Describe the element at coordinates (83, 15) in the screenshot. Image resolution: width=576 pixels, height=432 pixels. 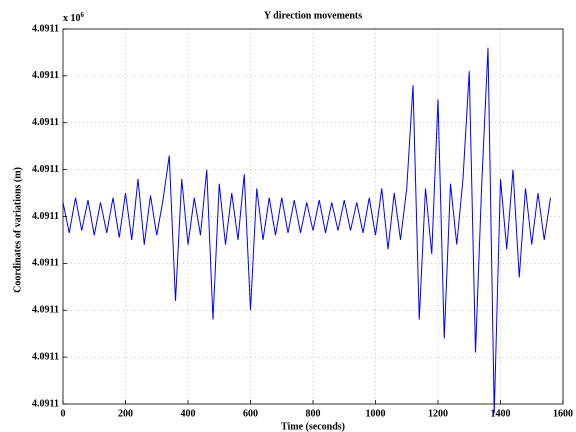
I see `y-multiplier-exponent: 6` at that location.